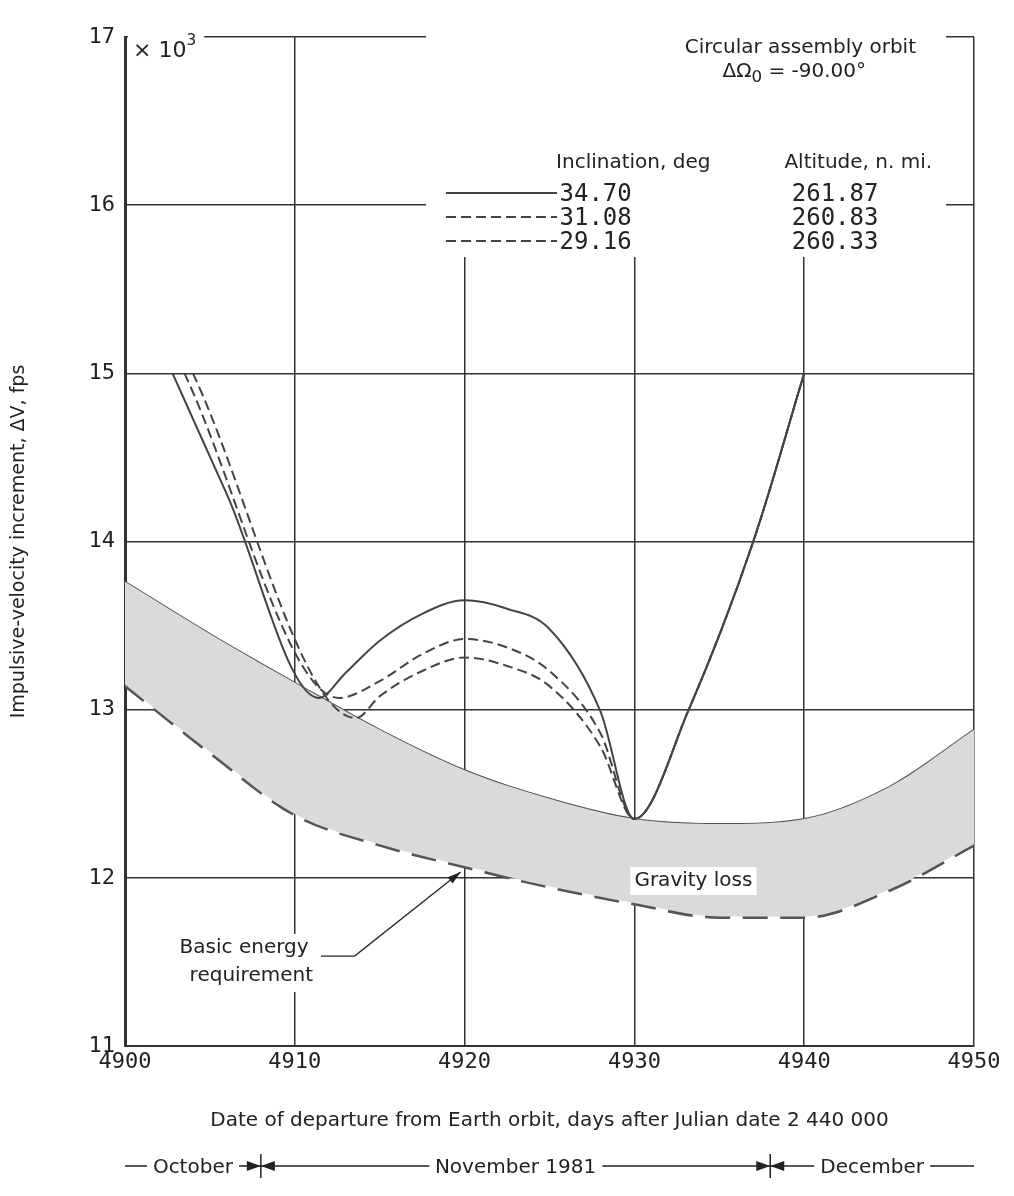 The width and height of the screenshot is (1014, 1196). Describe the element at coordinates (799, 46) in the screenshot. I see `annotation: Circular assembly orbit` at that location.